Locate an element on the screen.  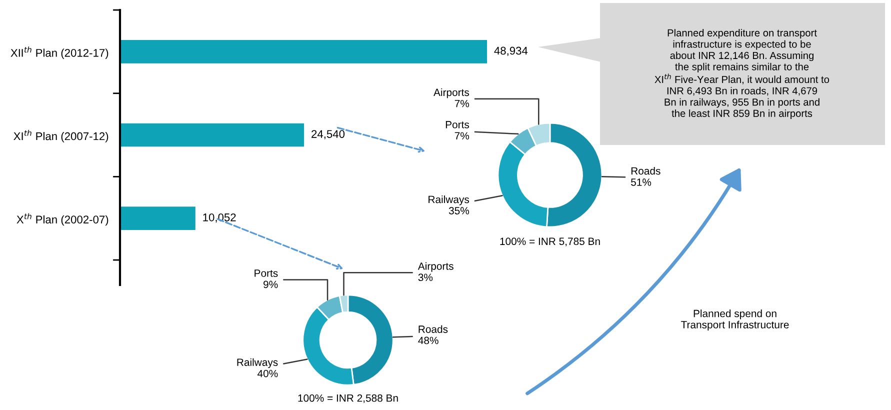
data-label: 48% is located at coordinates (428, 340).